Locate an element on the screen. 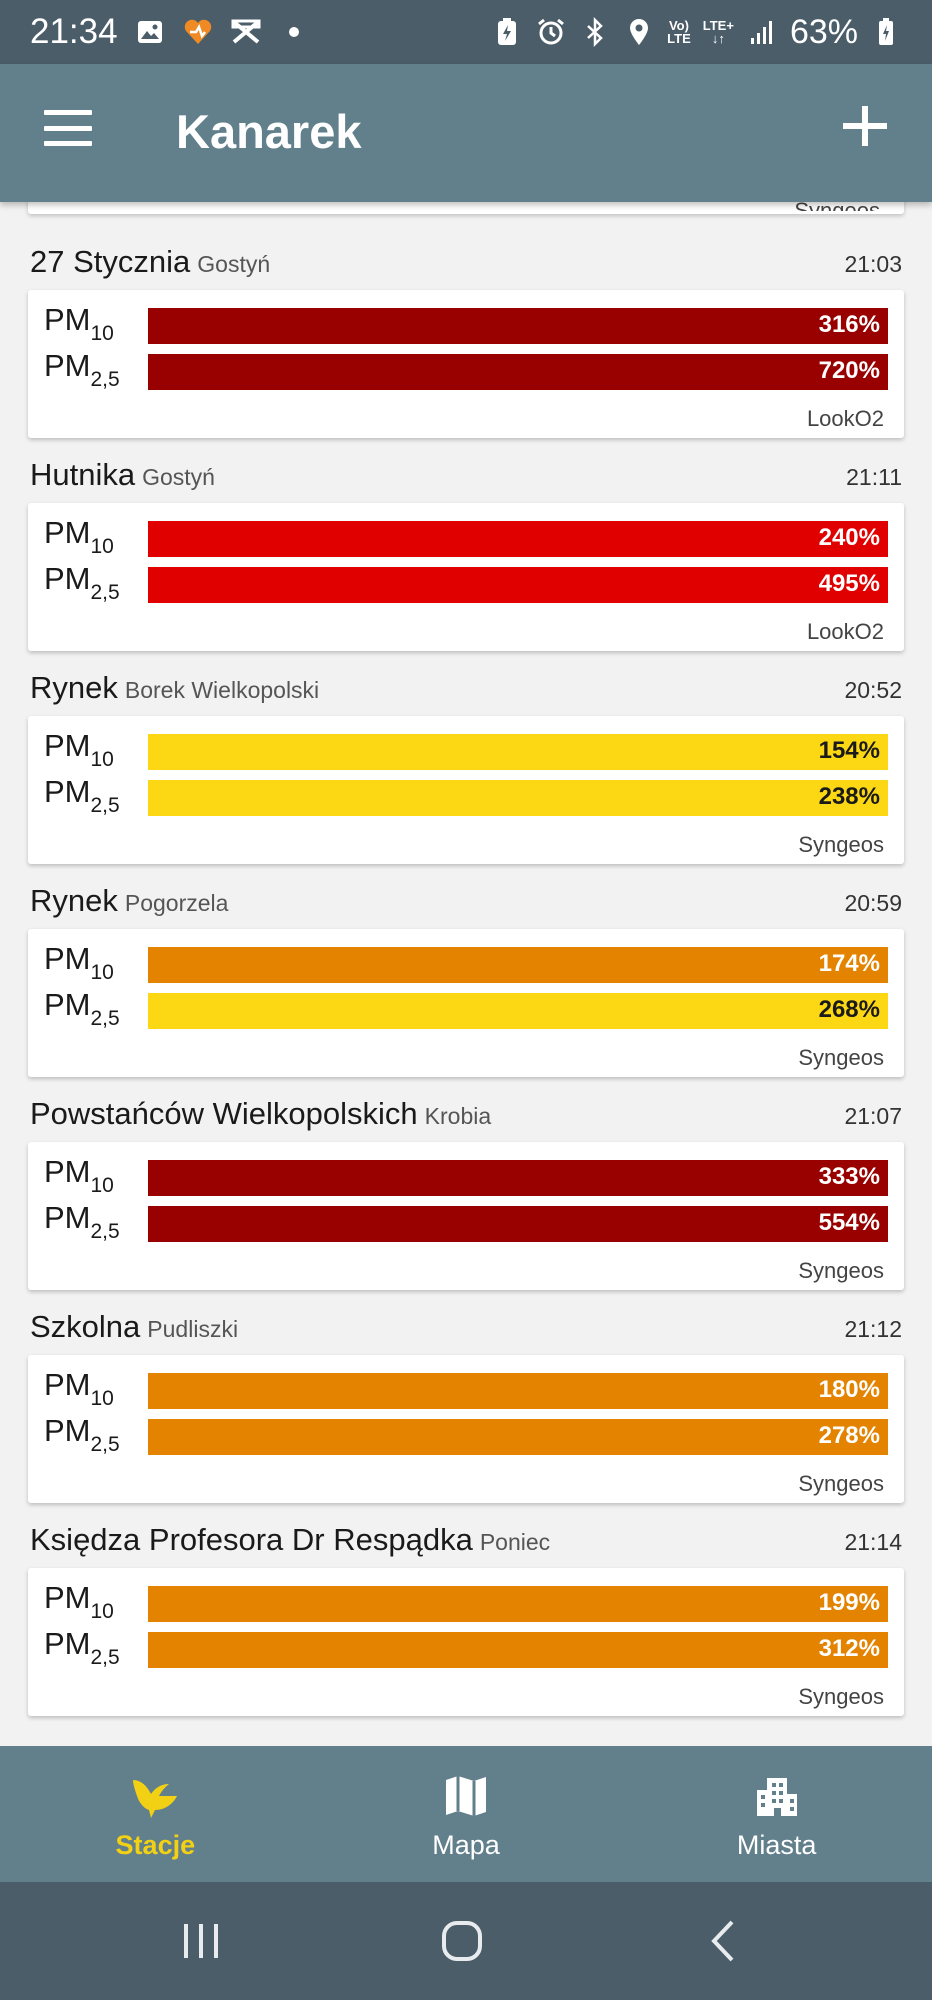 The height and width of the screenshot is (2000, 932). pm25-row: PM2,5 495% is located at coordinates (466, 582).